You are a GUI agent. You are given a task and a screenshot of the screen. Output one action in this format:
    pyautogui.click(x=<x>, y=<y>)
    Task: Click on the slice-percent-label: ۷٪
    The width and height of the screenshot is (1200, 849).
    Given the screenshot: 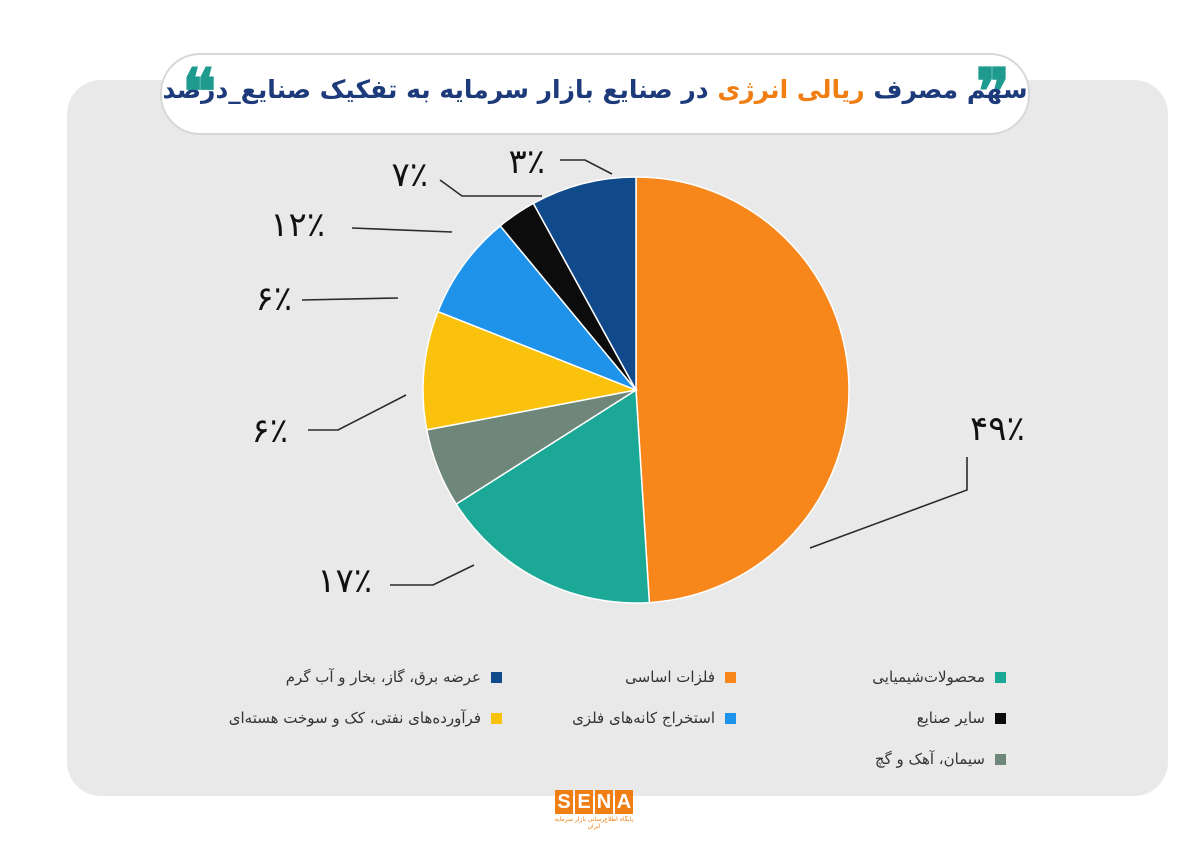 What is the action you would take?
    pyautogui.click(x=409, y=175)
    